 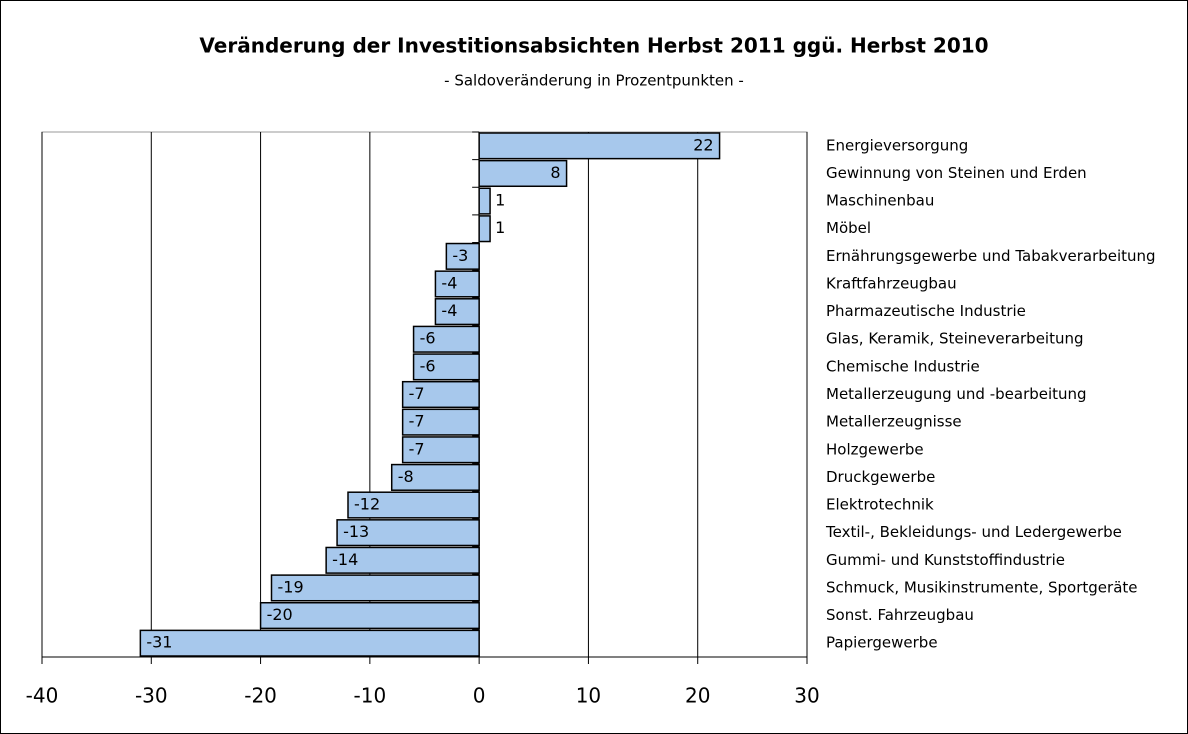 What do you see at coordinates (897, 145) in the screenshot?
I see `category-label: Energieversorgung` at bounding box center [897, 145].